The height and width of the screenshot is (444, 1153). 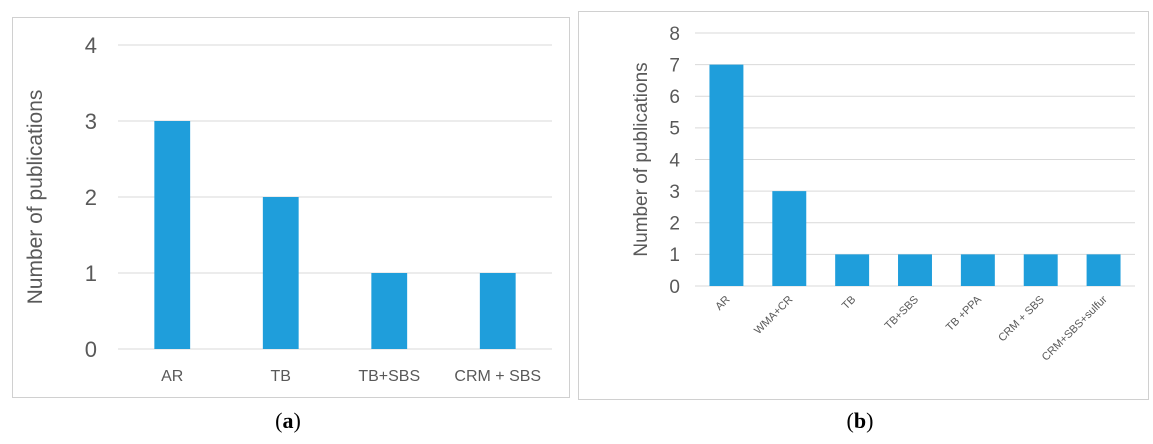 I want to click on chart-b-y-tick-label: 7, so click(x=674, y=65).